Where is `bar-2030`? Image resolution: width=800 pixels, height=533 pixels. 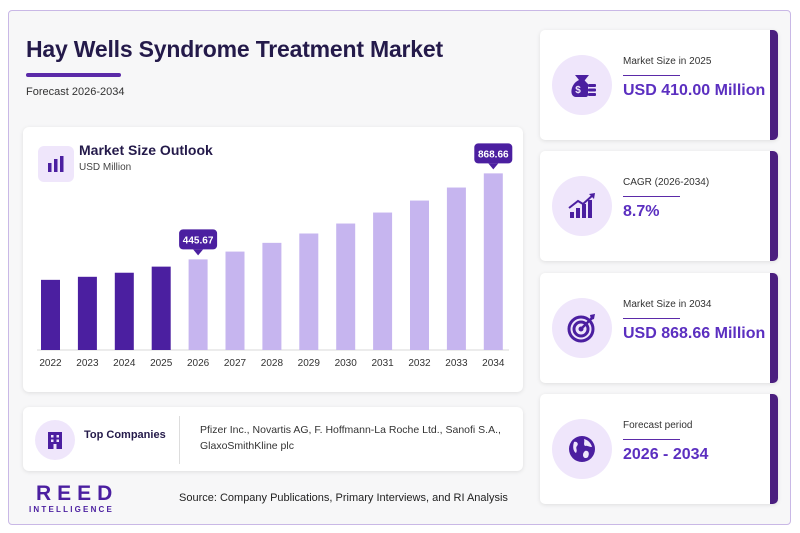
bar-2030 is located at coordinates (346, 286).